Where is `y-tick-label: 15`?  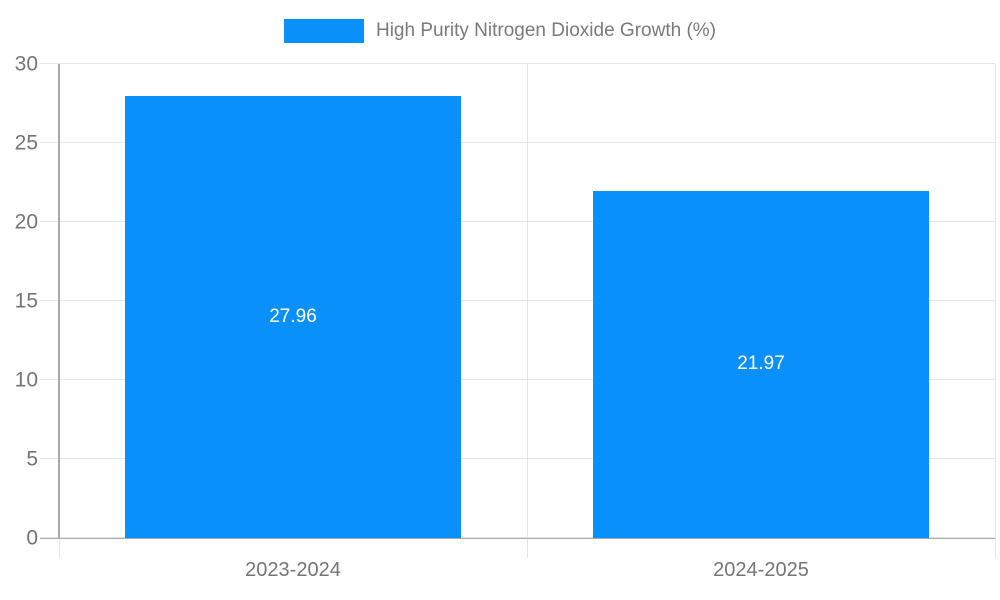
y-tick-label: 15 is located at coordinates (26, 301).